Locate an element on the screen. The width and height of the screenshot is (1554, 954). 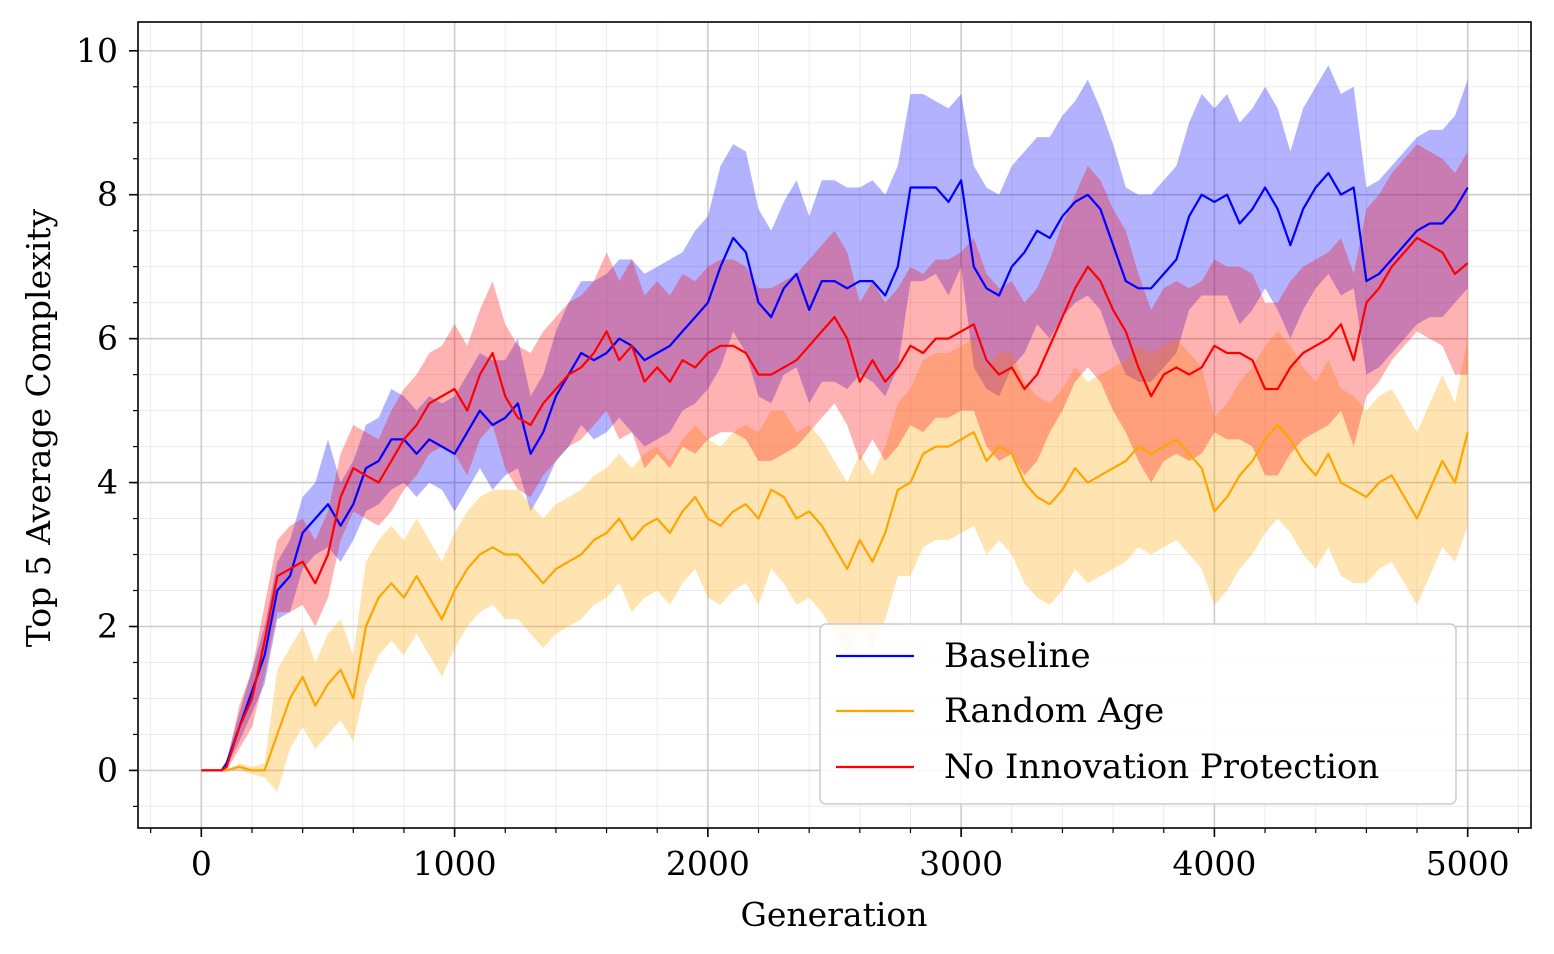
x-tick-label: 3000 is located at coordinates (961, 863).